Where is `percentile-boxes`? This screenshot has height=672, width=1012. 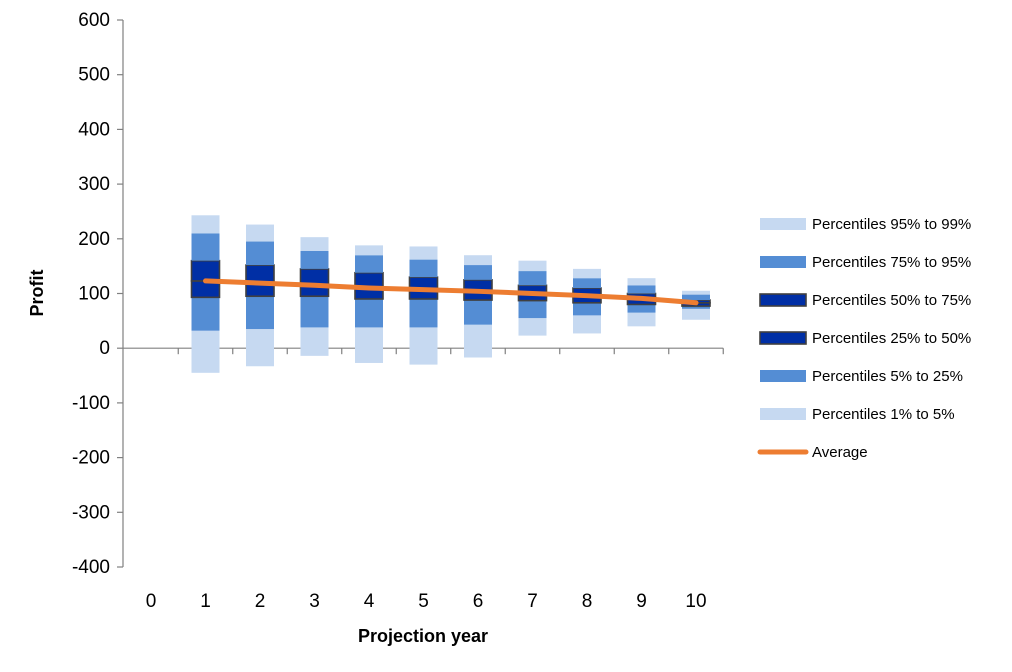
percentile-boxes is located at coordinates (450, 294).